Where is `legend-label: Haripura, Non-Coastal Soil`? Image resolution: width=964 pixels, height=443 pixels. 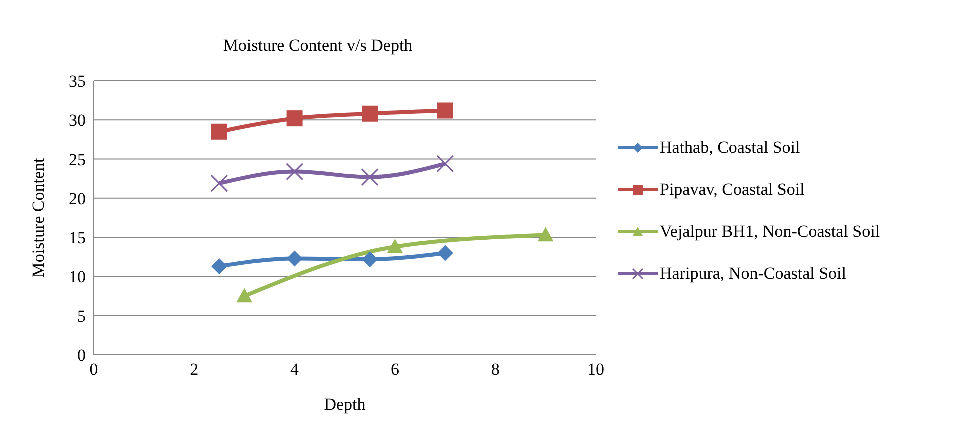 legend-label: Haripura, Non-Coastal Soil is located at coordinates (754, 274).